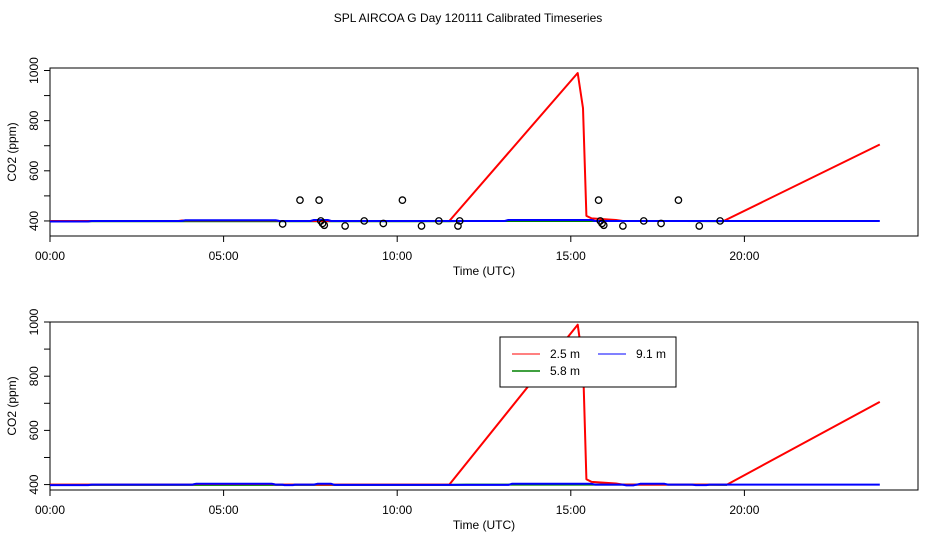  I want to click on legend: 2.5 m 9.1 m 5.8 m, so click(588, 362).